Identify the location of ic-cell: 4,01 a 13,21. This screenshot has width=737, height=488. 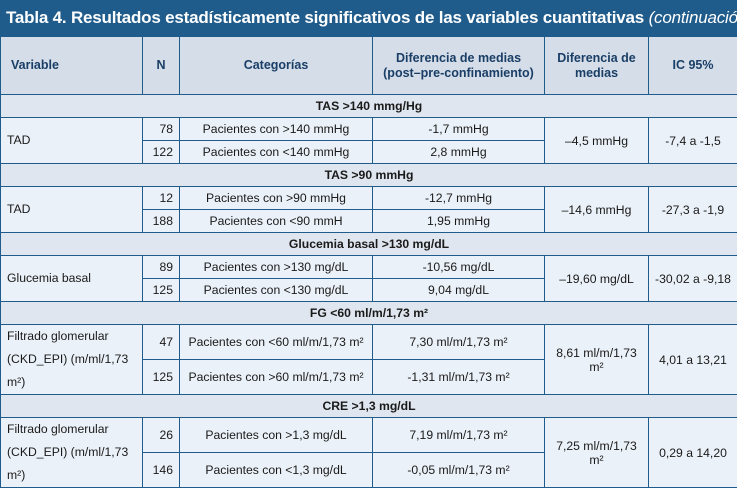
(693, 360).